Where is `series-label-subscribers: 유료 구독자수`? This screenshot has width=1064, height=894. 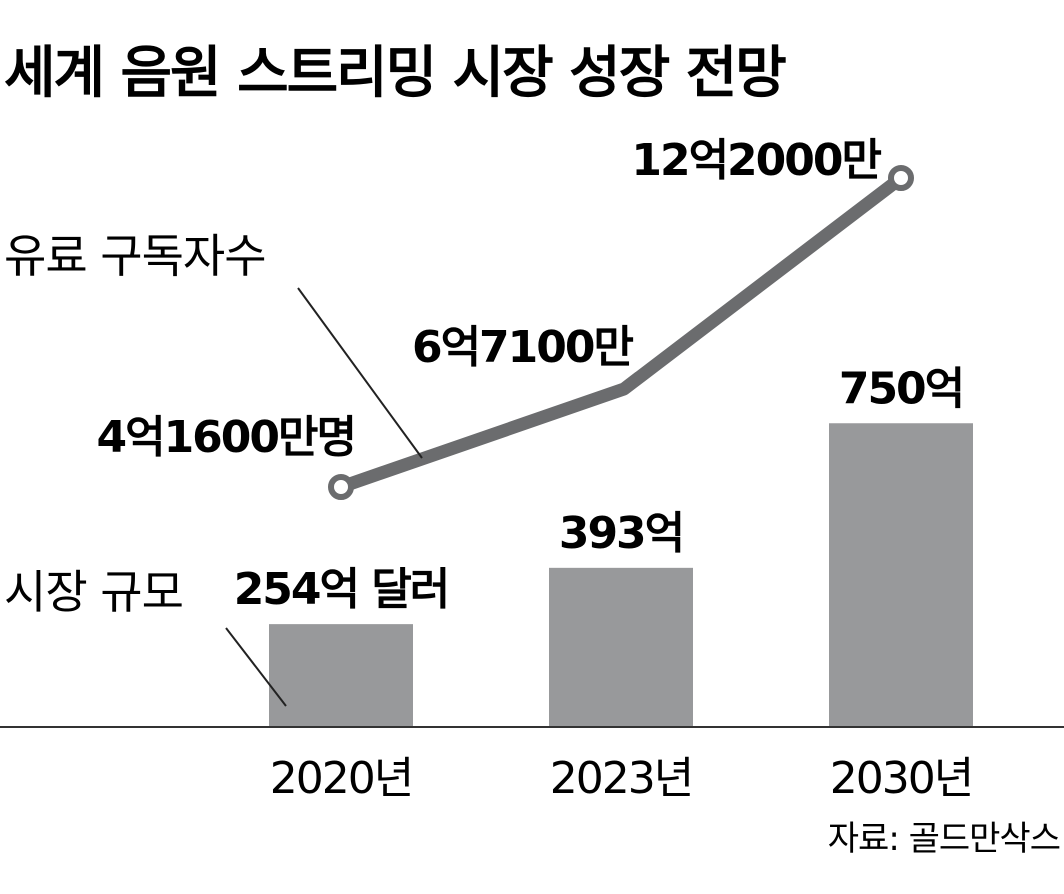
series-label-subscribers: 유료 구독자수 is located at coordinates (135, 256).